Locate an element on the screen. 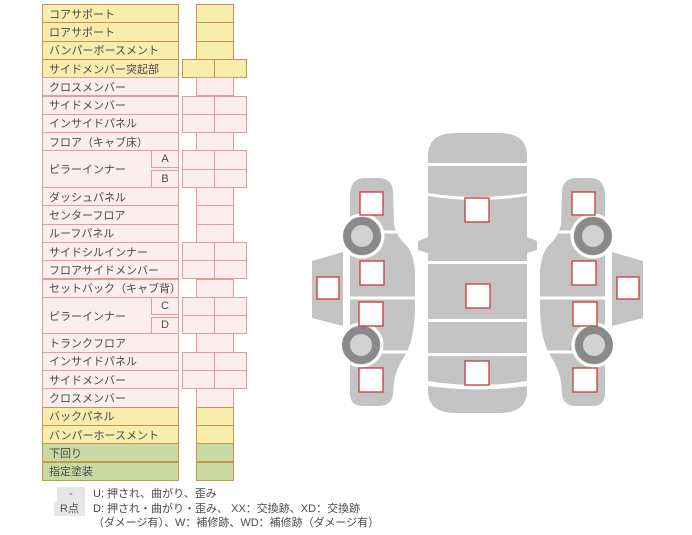  legend-badge-column: - is located at coordinates (65, 494).